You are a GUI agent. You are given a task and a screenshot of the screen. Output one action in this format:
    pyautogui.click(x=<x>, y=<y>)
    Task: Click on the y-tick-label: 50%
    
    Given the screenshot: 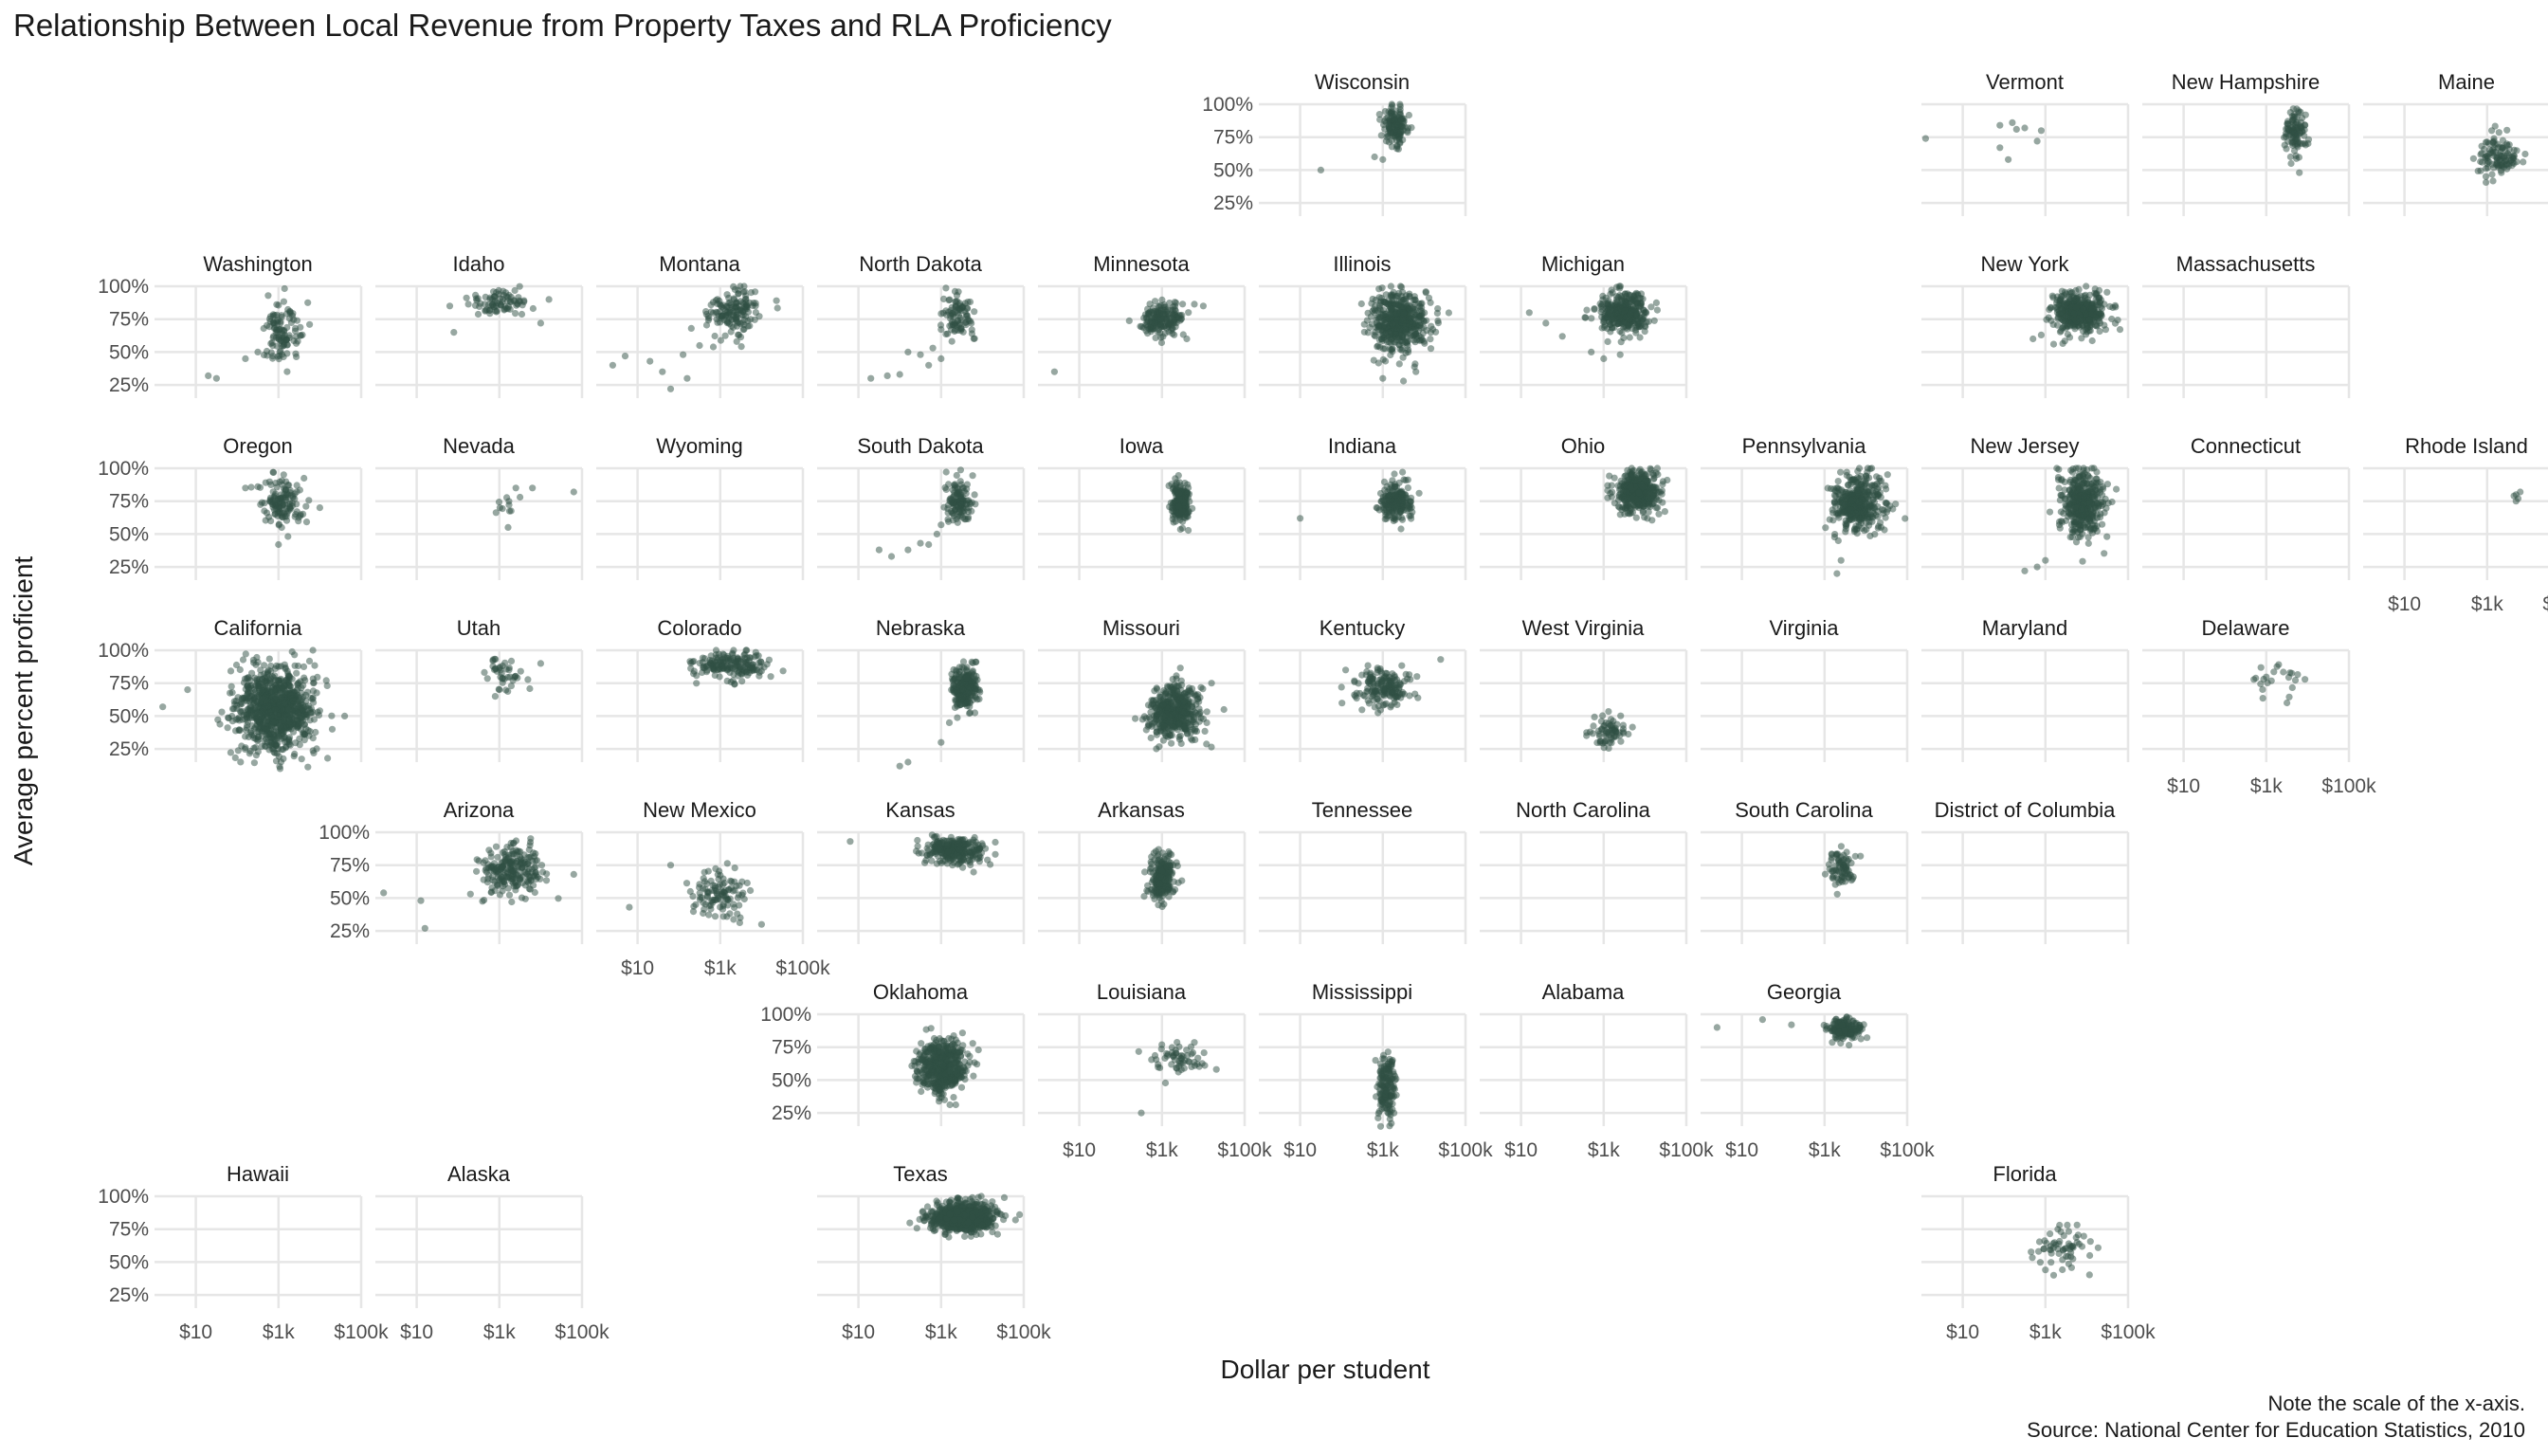 What is the action you would take?
    pyautogui.click(x=129, y=716)
    